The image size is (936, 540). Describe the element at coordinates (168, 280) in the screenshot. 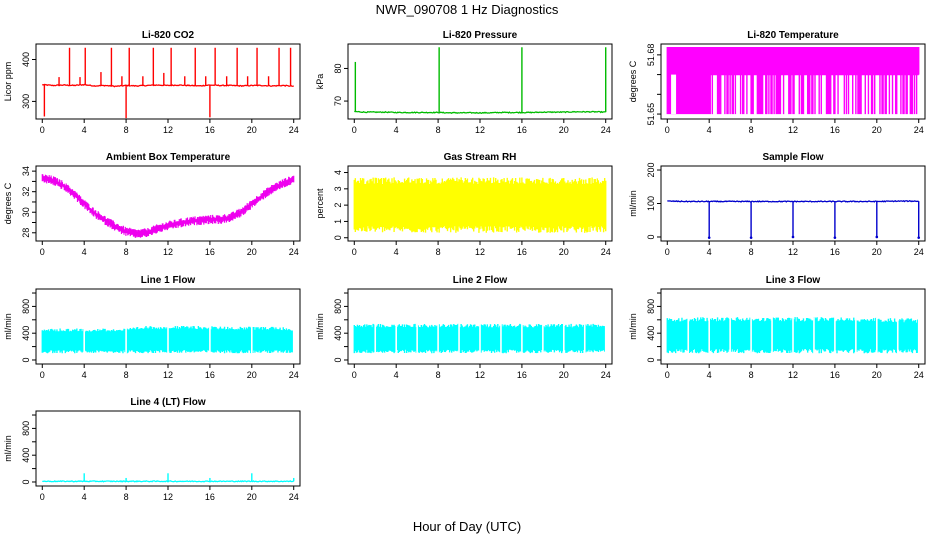

I see `panel-title: Line 1 Flow` at that location.